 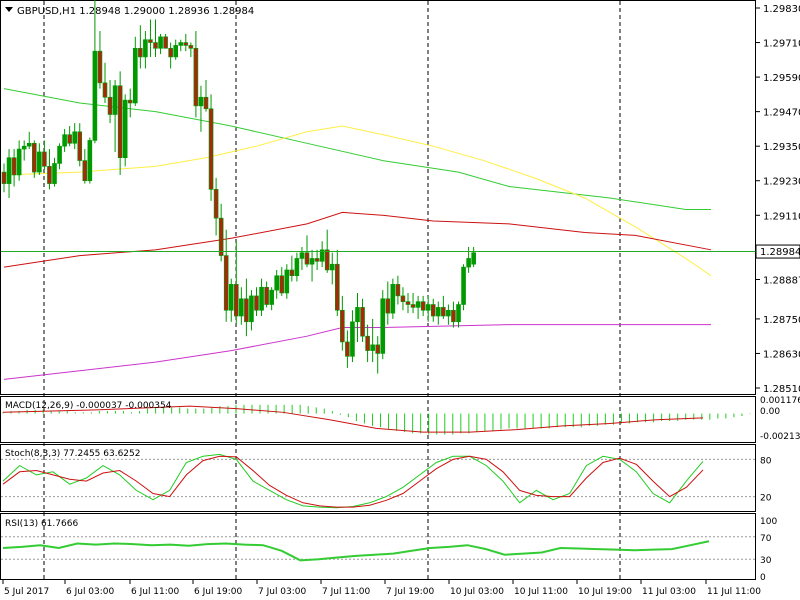 I want to click on rsi-tick-label: 100, so click(x=768, y=522).